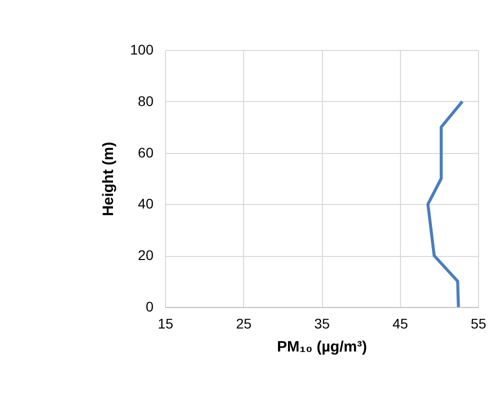 This screenshot has height=414, width=501. What do you see at coordinates (146, 255) in the screenshot?
I see `y-tick-label: 20` at bounding box center [146, 255].